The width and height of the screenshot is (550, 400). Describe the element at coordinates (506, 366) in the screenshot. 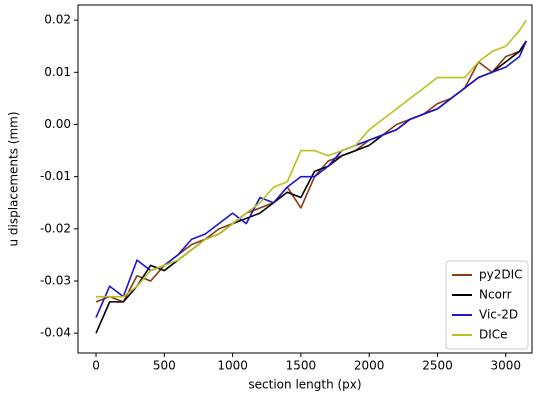

I see `x-tick-label: 3000` at that location.